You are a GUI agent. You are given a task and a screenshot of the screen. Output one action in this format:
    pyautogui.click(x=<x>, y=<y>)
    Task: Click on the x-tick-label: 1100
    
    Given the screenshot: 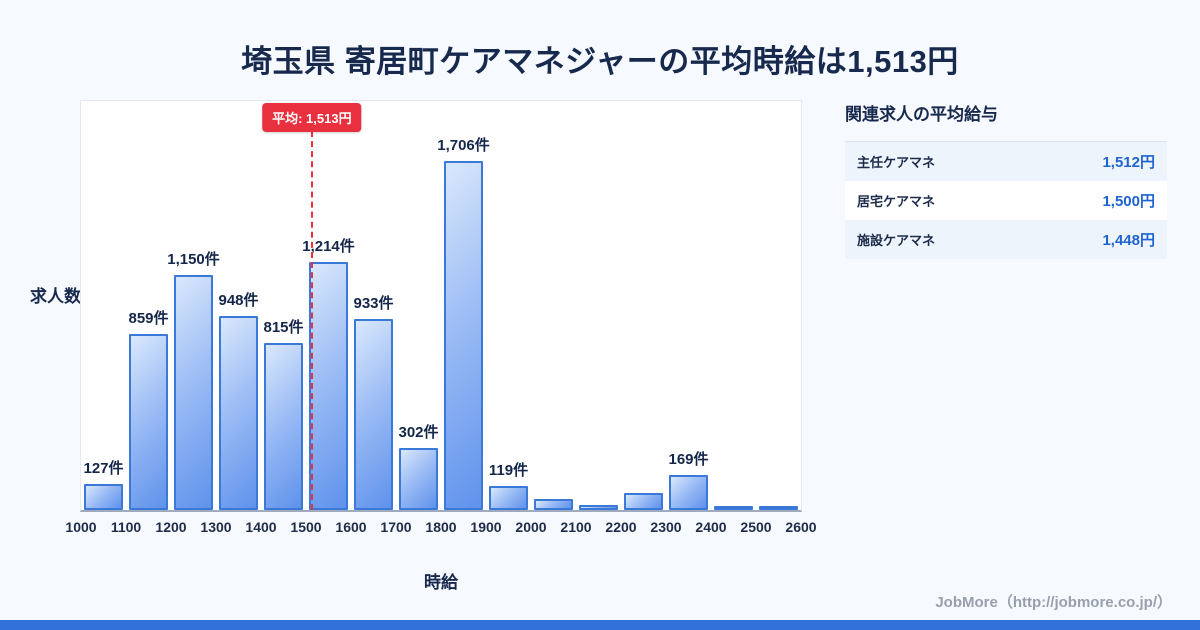 What is the action you would take?
    pyautogui.click(x=126, y=527)
    